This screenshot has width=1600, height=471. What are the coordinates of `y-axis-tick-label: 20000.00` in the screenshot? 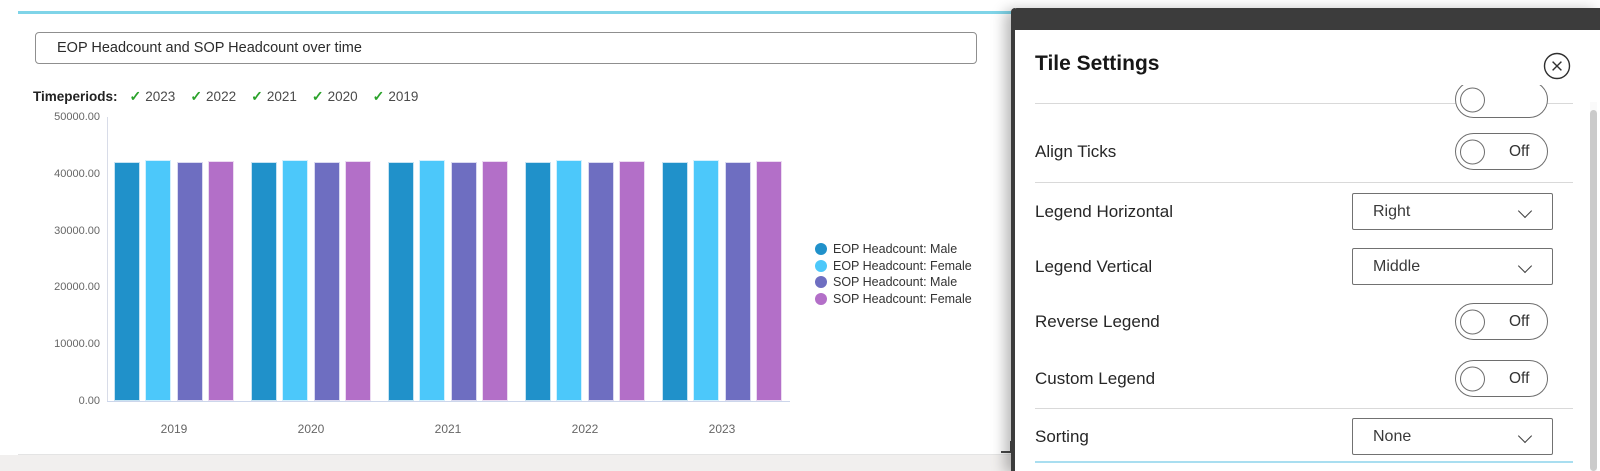 It's located at (77, 287).